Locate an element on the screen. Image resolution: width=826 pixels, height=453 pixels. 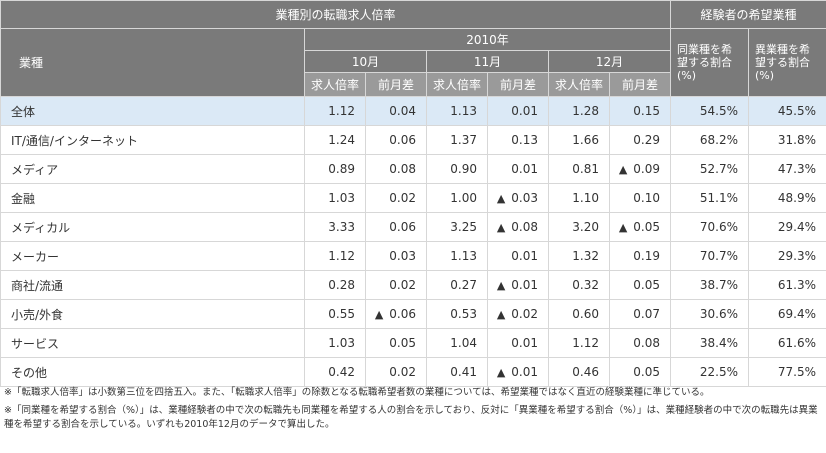
nov-diff-header: 前月差 is located at coordinates (518, 84).